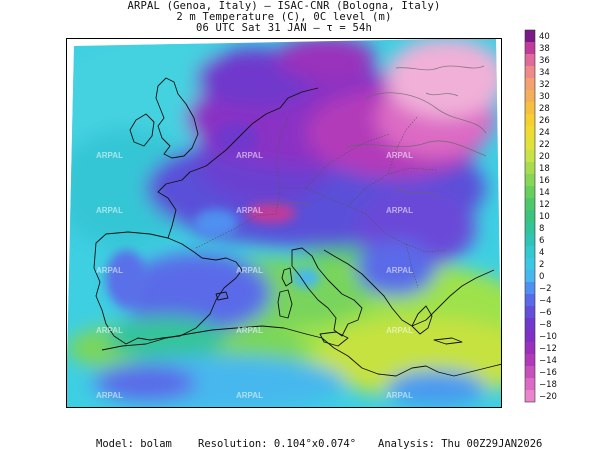 This screenshot has width=600, height=450. What do you see at coordinates (544, 109) in the screenshot?
I see `colorbar-label: 28` at bounding box center [544, 109].